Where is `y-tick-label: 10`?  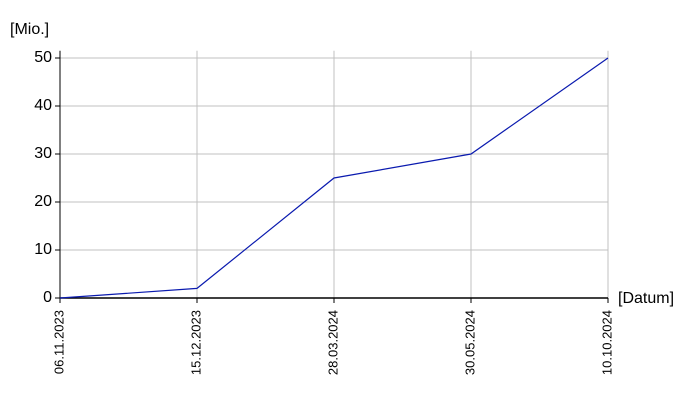 y-tick-label: 10 is located at coordinates (43, 249).